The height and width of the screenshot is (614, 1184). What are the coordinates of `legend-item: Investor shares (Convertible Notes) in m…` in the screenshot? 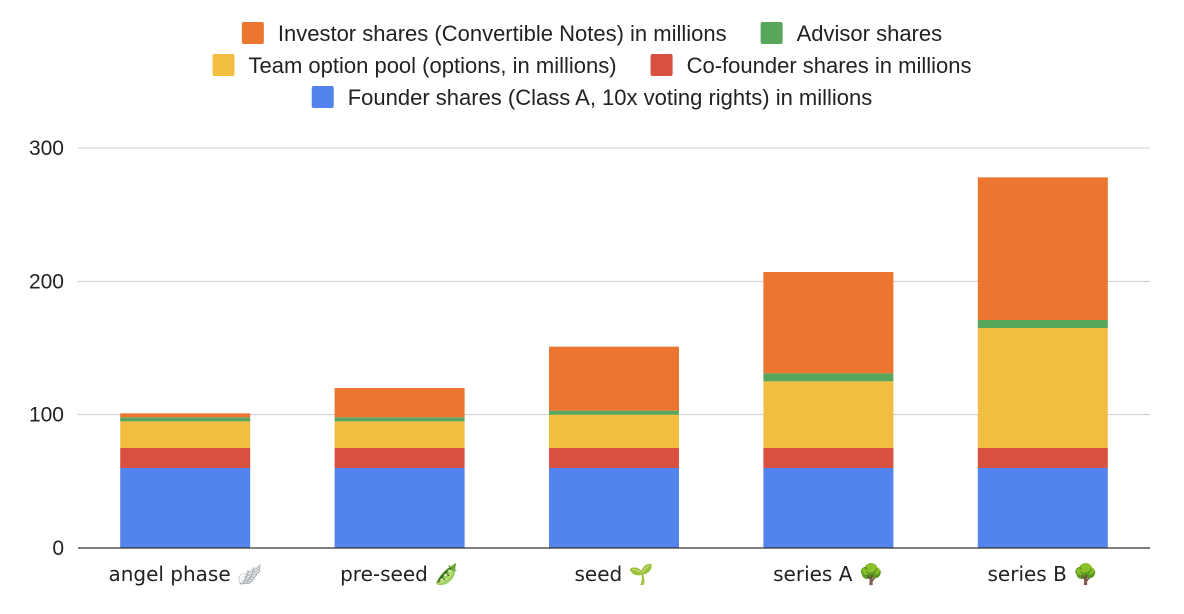 It's located at (484, 33).